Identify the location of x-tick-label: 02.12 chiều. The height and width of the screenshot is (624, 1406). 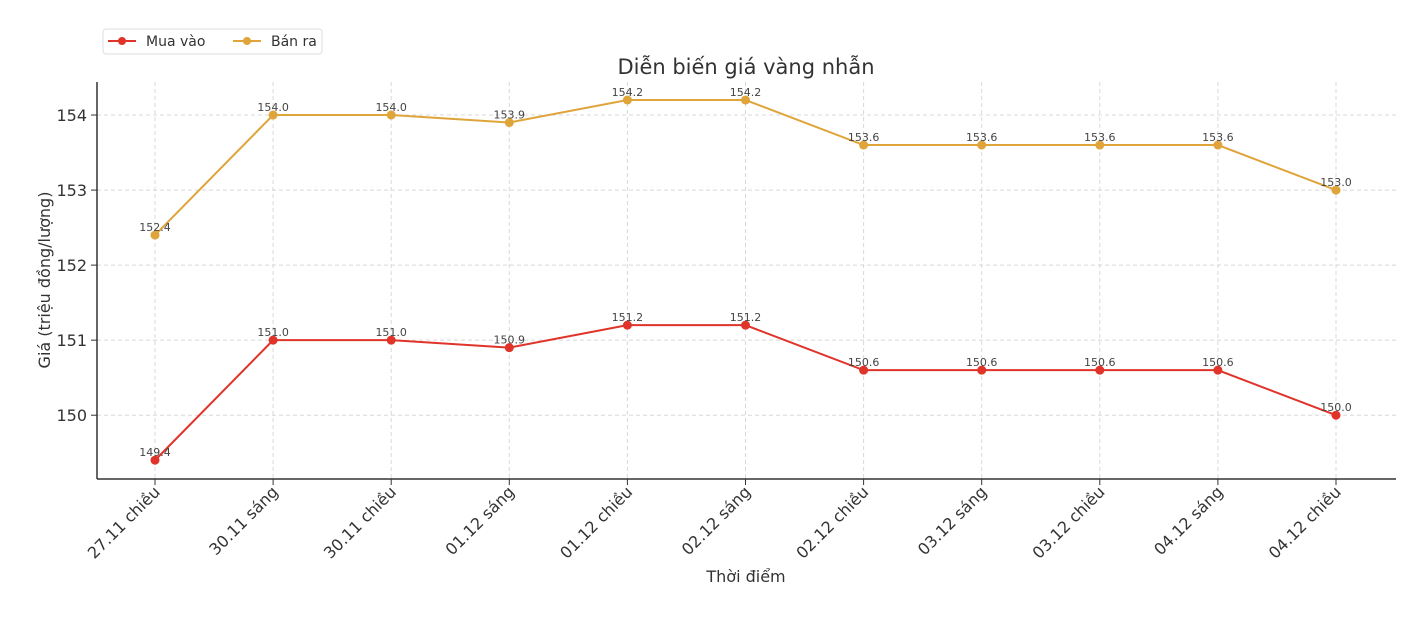
(832, 522).